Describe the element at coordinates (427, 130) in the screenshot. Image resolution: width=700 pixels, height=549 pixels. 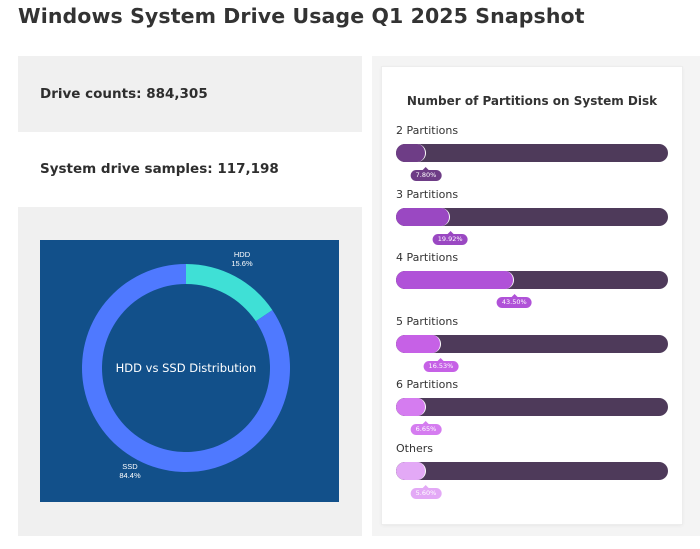
I see `partition-label: 2 Partitions` at that location.